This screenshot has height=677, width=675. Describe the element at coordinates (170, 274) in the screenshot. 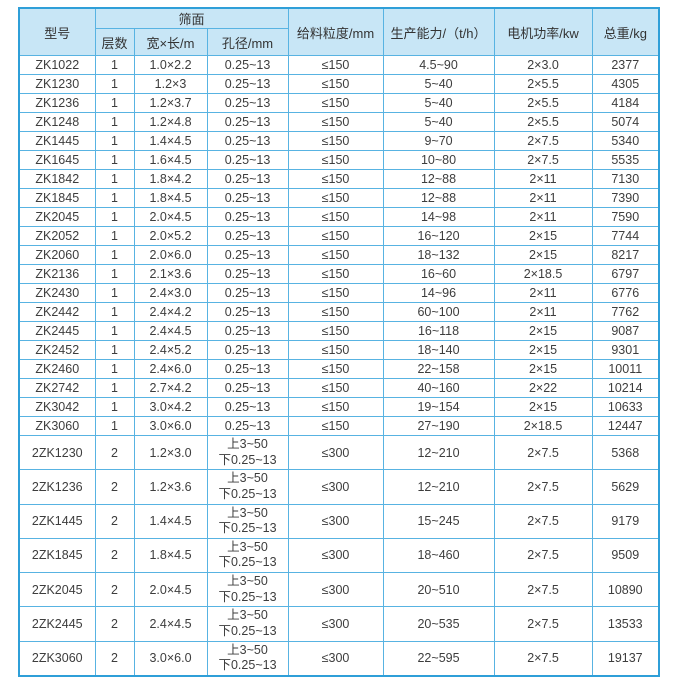

I see `cell-width-length: 2.1×3.6` at that location.